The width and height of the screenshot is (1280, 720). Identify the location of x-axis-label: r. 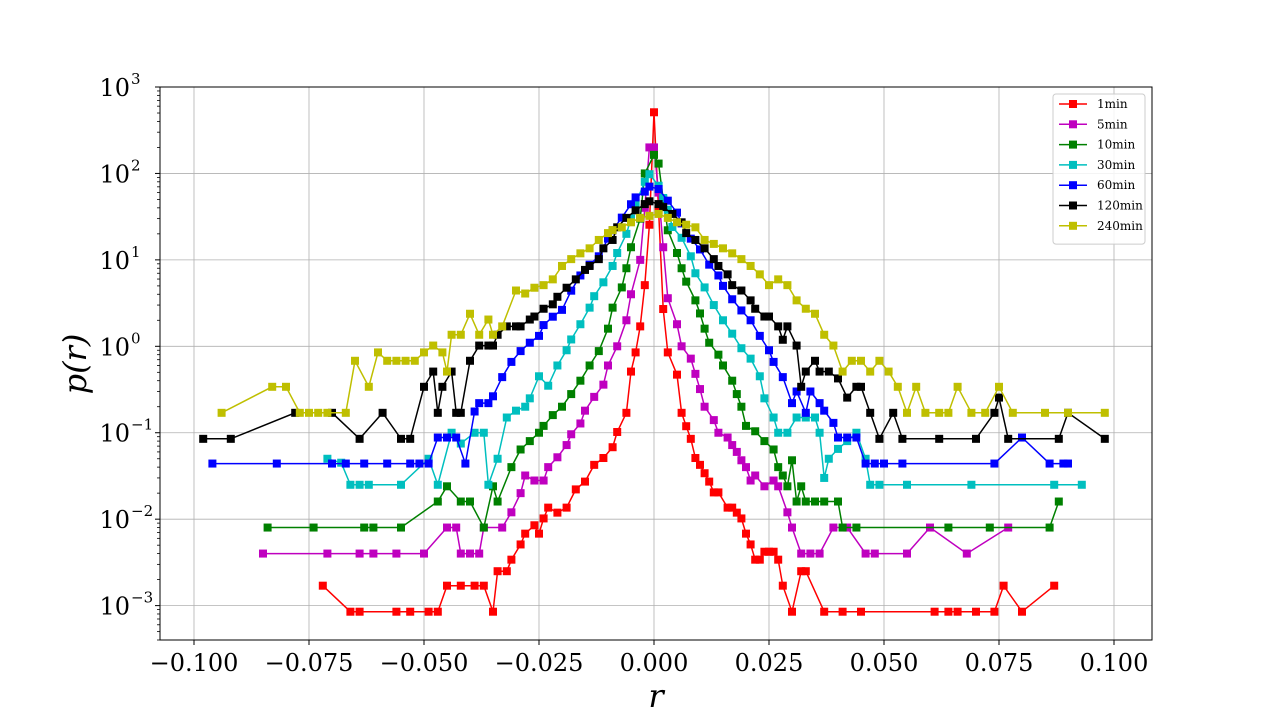
(656, 696).